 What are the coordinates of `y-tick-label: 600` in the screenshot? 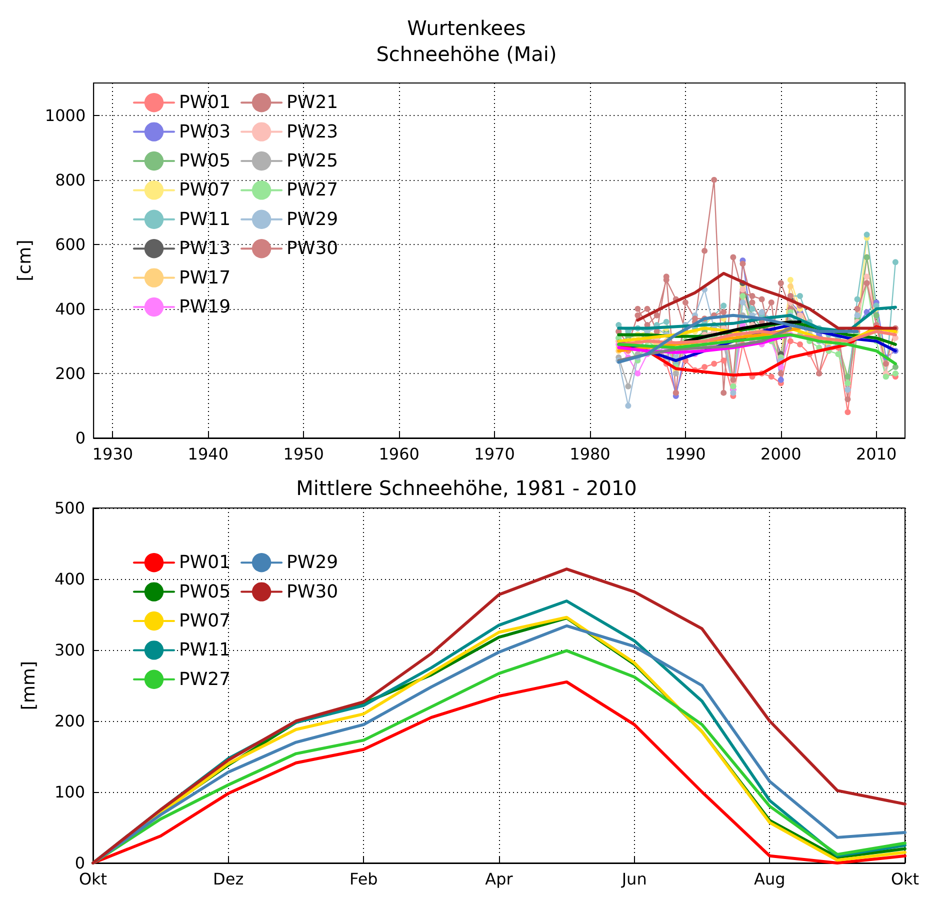 It's located at (70, 244).